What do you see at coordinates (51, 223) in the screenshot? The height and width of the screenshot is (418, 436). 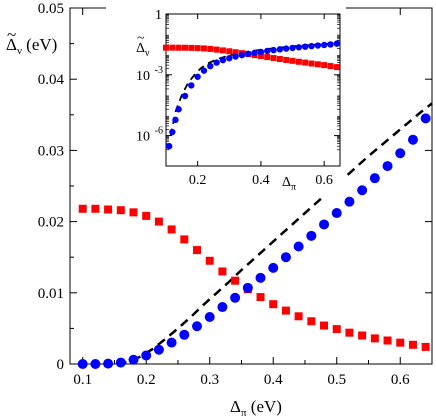 I see `y-tick-label: 0.02` at bounding box center [51, 223].